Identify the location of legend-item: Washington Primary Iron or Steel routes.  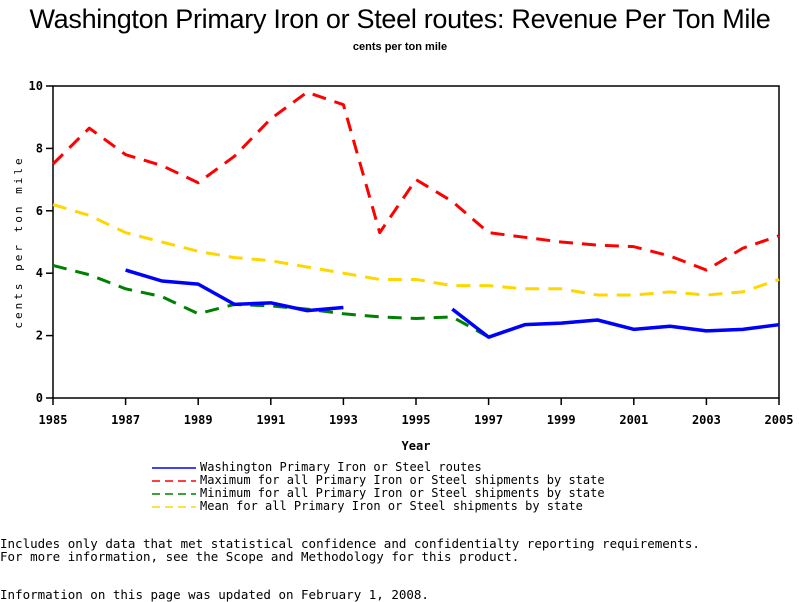
(378, 467).